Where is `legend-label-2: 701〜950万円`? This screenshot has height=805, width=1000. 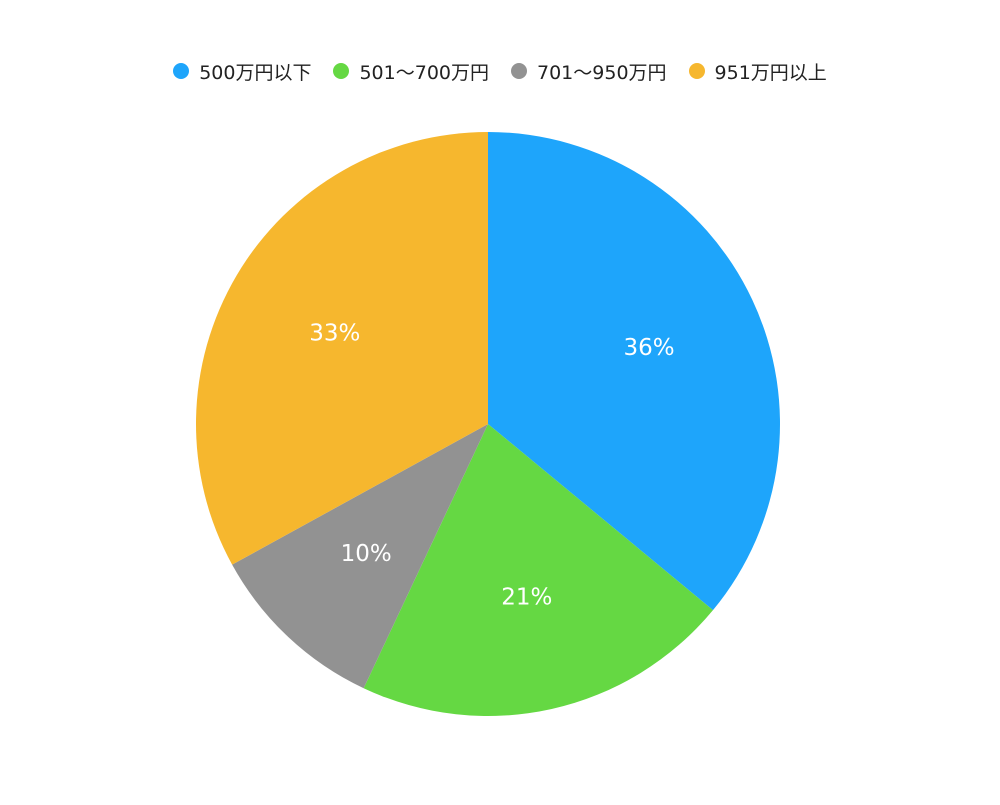 legend-label-2: 701〜950万円 is located at coordinates (602, 72).